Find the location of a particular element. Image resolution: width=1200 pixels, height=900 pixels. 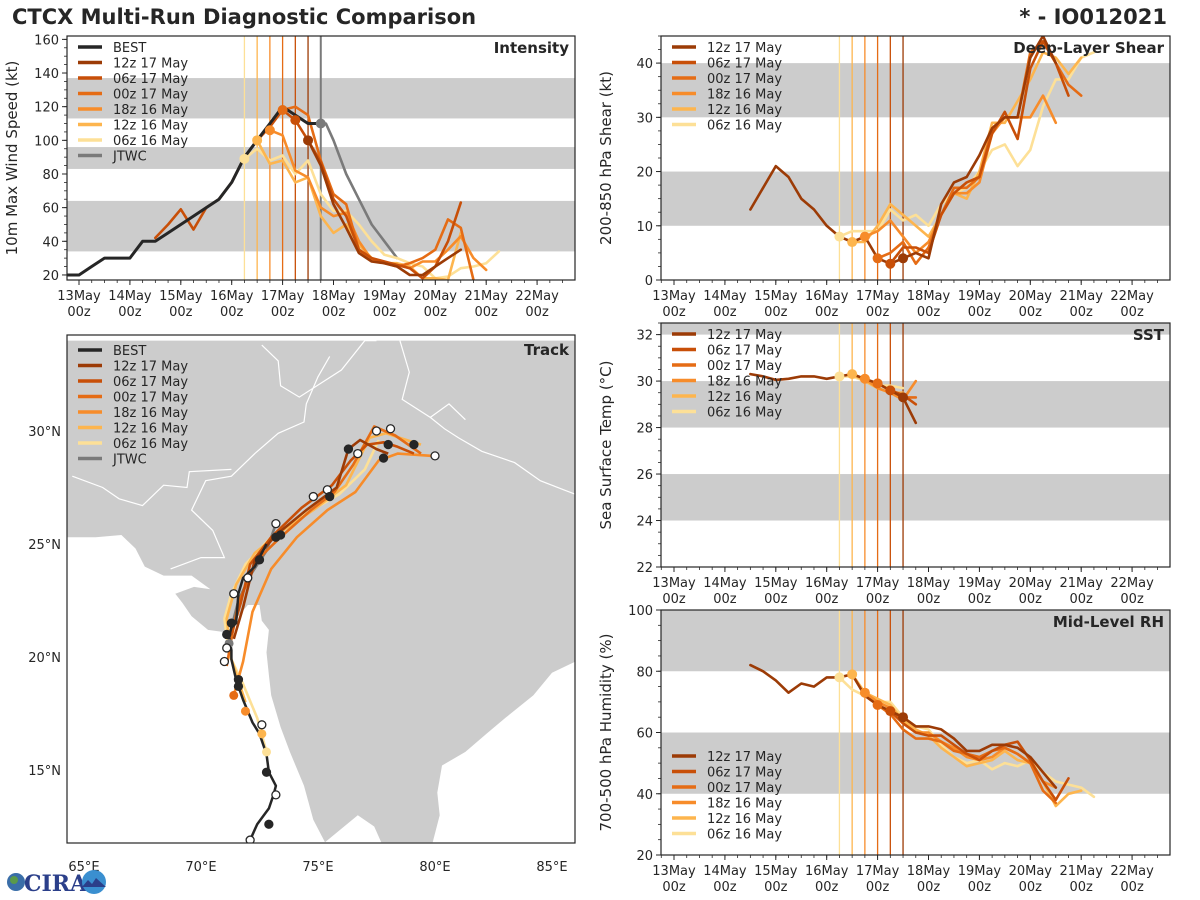

legend-label: JTWC is located at coordinates (129, 460).